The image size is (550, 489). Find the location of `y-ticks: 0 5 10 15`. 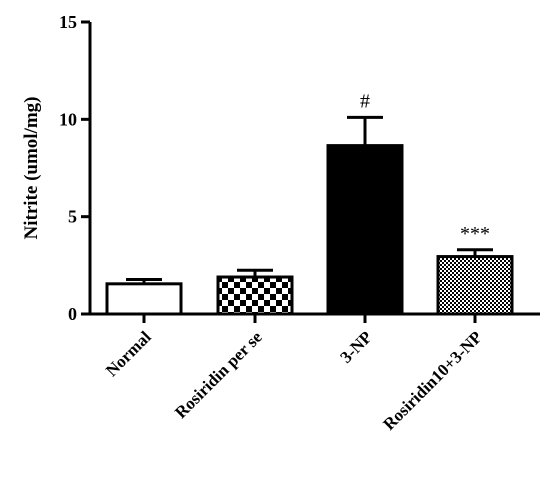

y-ticks: 0 5 10 15 is located at coordinates (74, 168).